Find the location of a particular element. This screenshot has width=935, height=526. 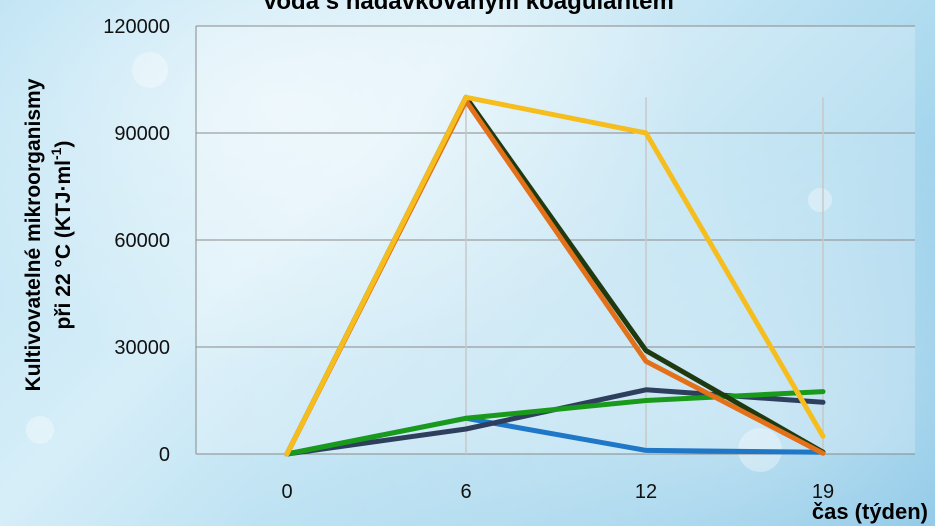

y-tick-label: 0 is located at coordinates (164, 455).